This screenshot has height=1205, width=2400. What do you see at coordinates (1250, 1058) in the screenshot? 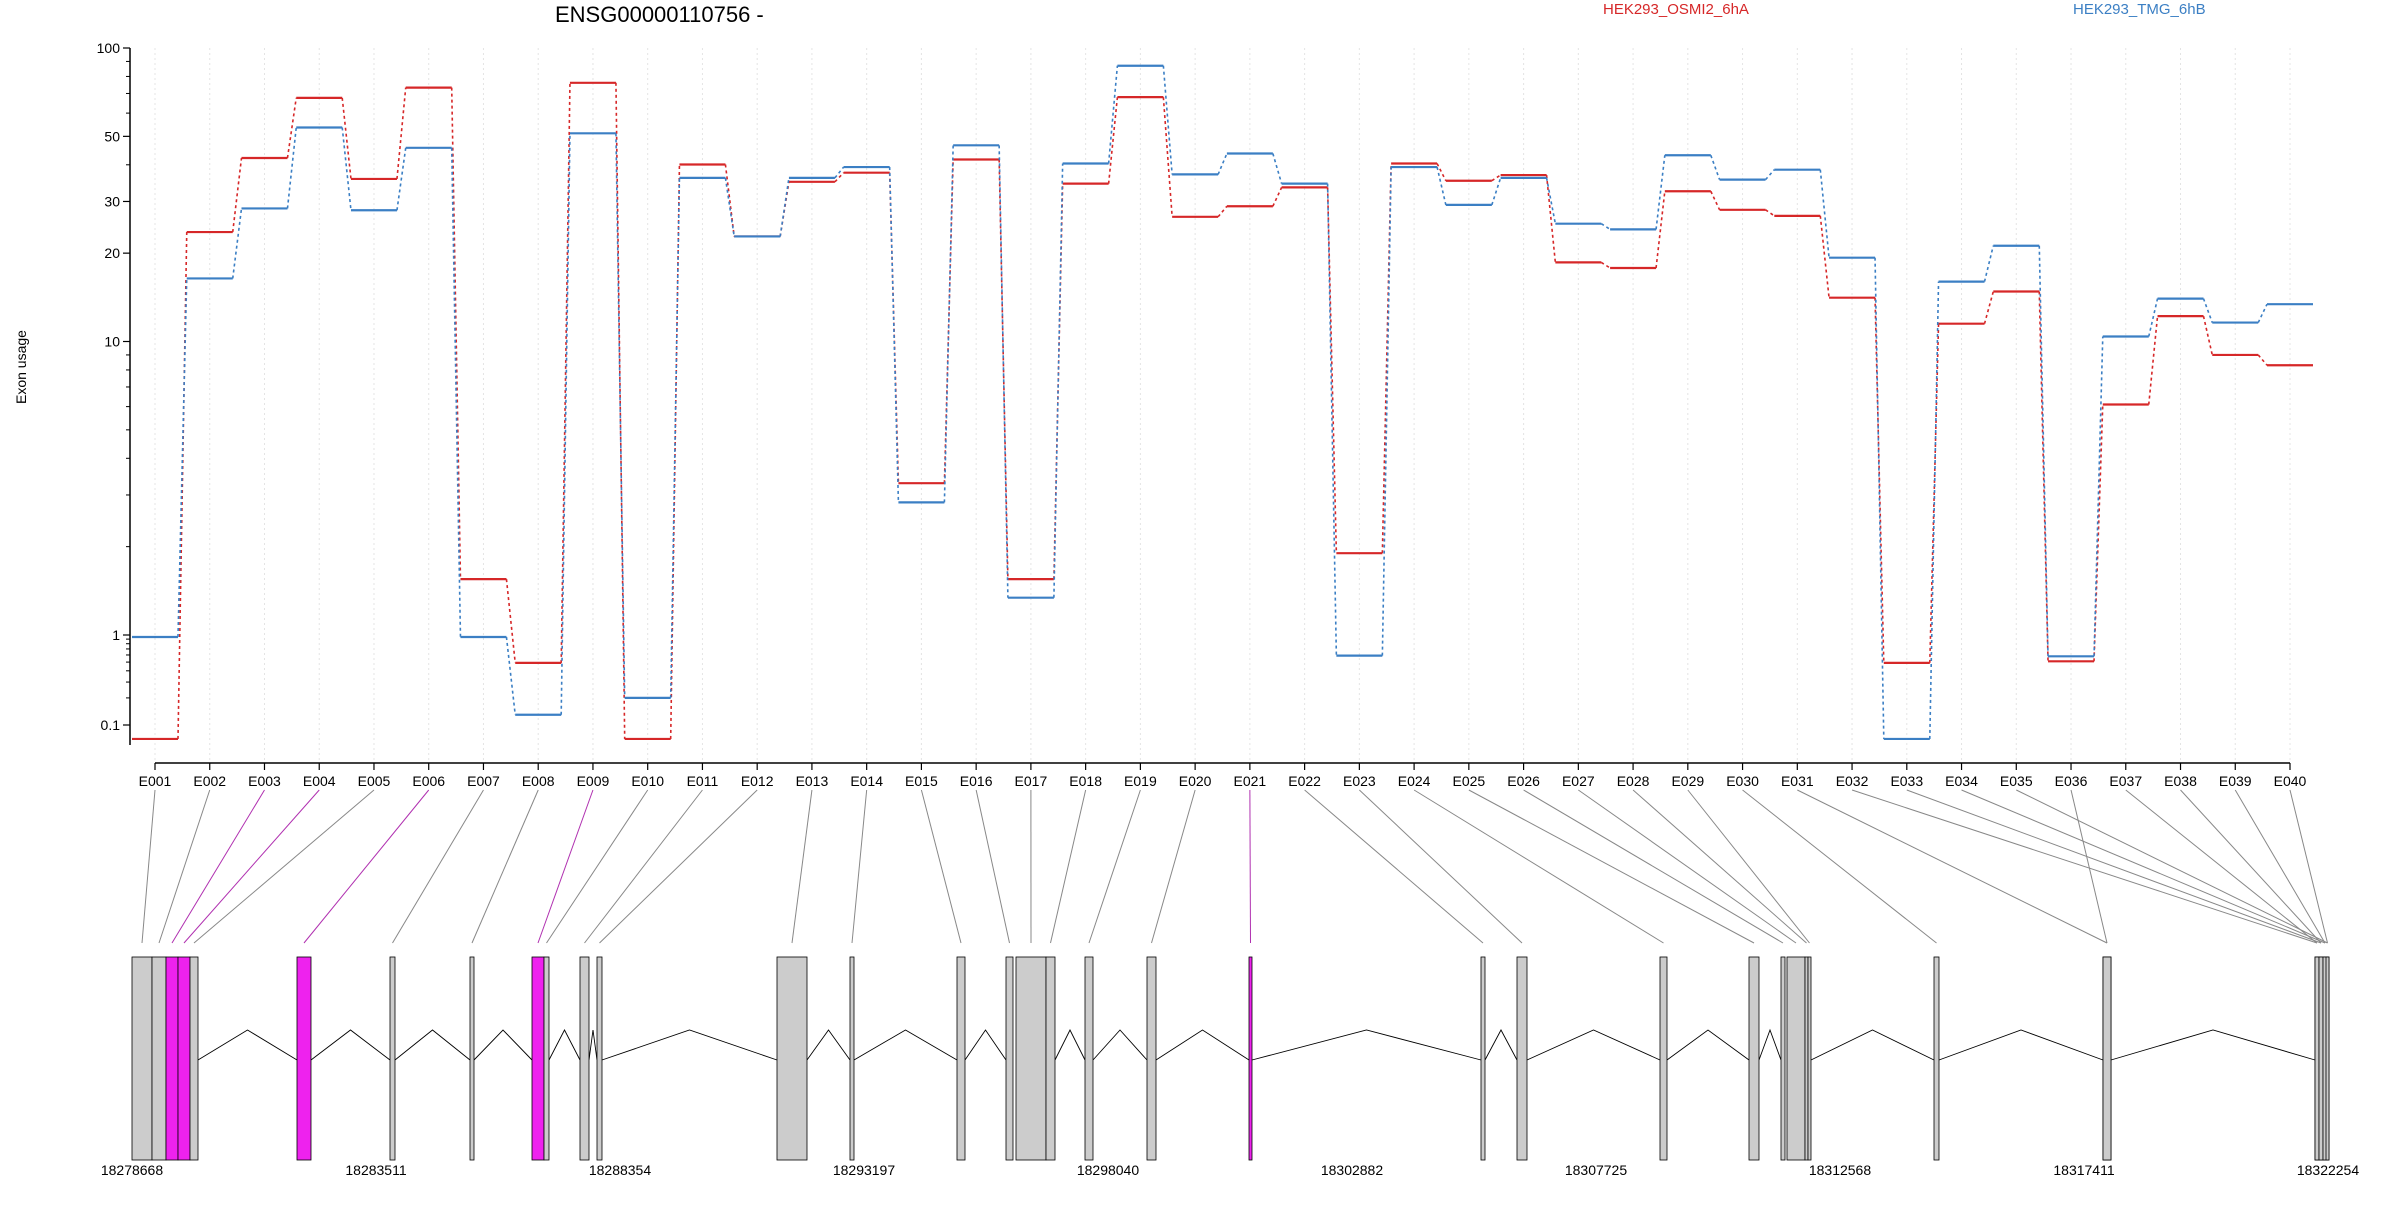
I see `exon-box-e021` at bounding box center [1250, 1058].